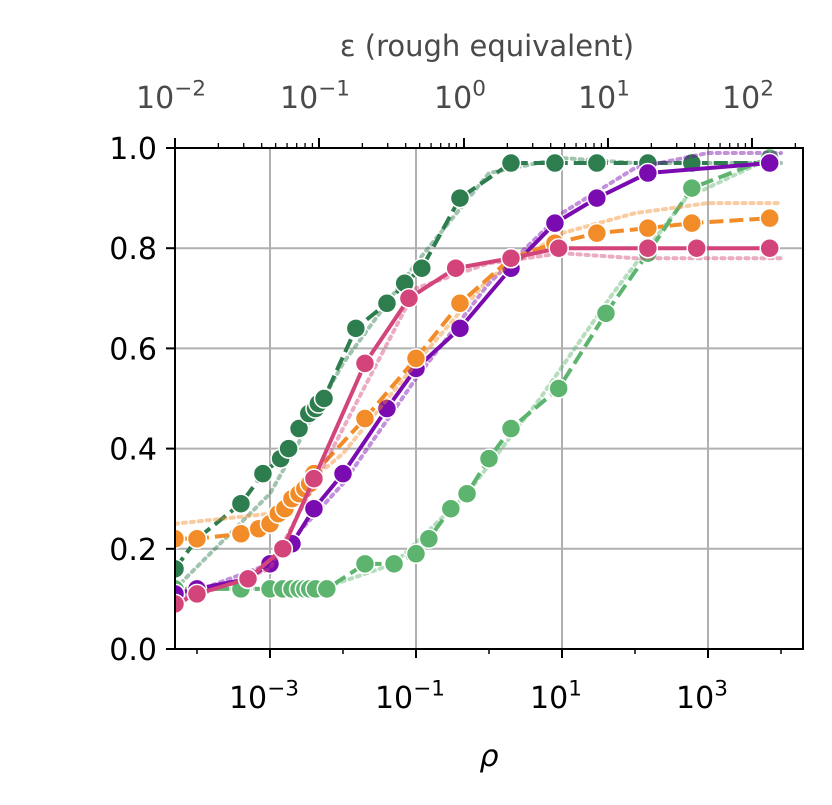  What do you see at coordinates (410, 696) in the screenshot?
I see `x-tick-label: 10⁻¹` at bounding box center [410, 696].